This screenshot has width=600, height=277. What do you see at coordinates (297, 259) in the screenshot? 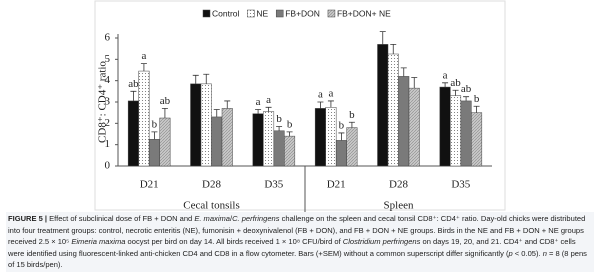
I see `caption-text: = 8 (8 pens of 15 birds/pen).` at bounding box center [297, 259].